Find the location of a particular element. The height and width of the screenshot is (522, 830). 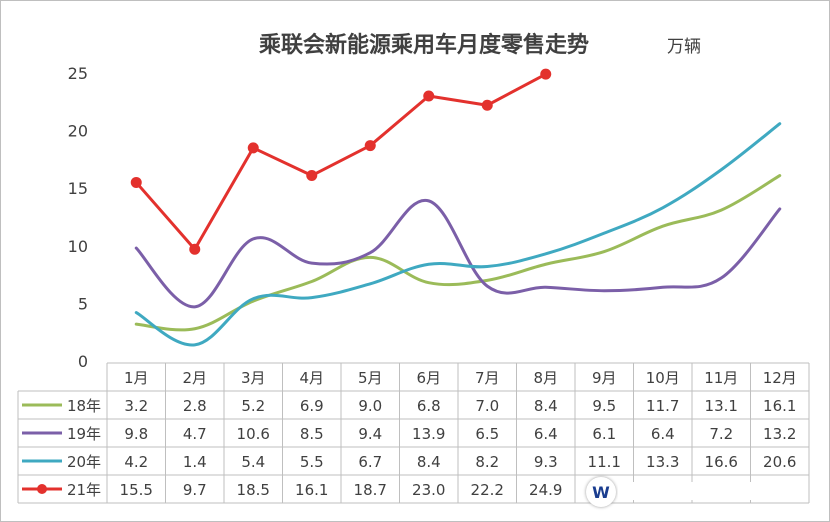

x-tick-label: 1月 is located at coordinates (136, 378).